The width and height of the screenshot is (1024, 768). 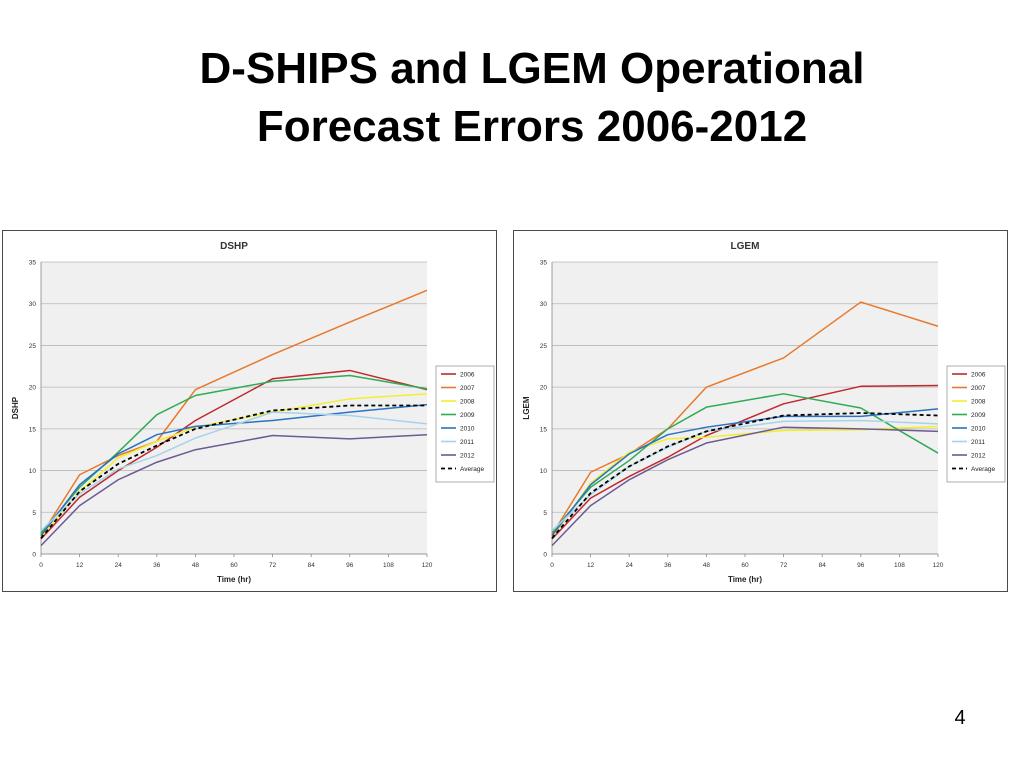 What do you see at coordinates (707, 565) in the screenshot?
I see `lgem-x-tick-label: 48` at bounding box center [707, 565].